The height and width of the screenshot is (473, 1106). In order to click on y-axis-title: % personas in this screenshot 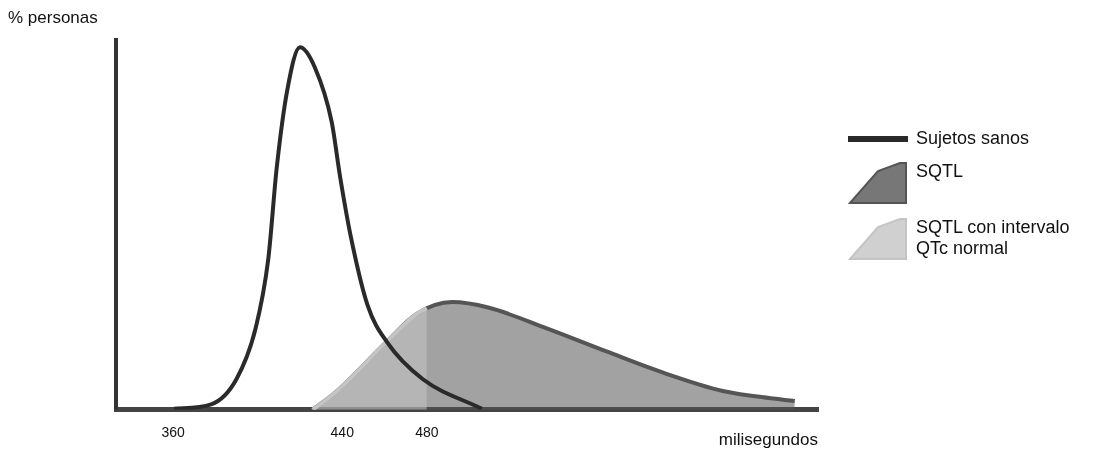, I will do `click(53, 18)`.